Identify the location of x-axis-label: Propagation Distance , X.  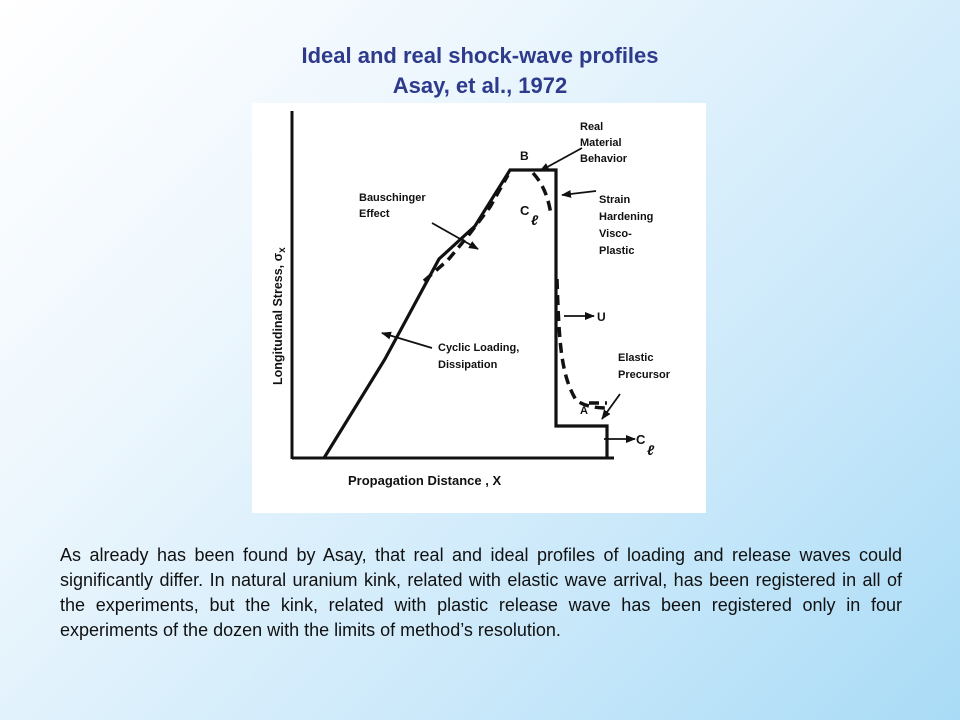
(424, 480).